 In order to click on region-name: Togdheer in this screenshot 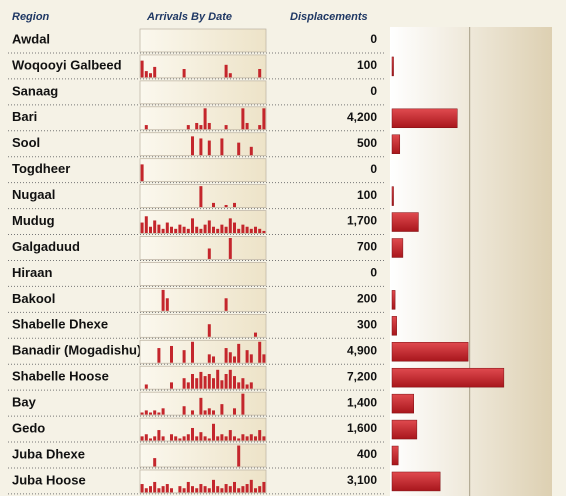, I will do `click(41, 168)`.